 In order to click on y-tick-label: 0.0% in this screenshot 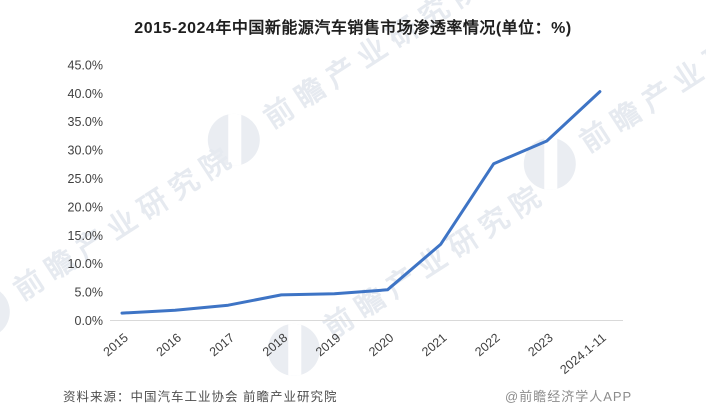, I will do `click(89, 321)`.